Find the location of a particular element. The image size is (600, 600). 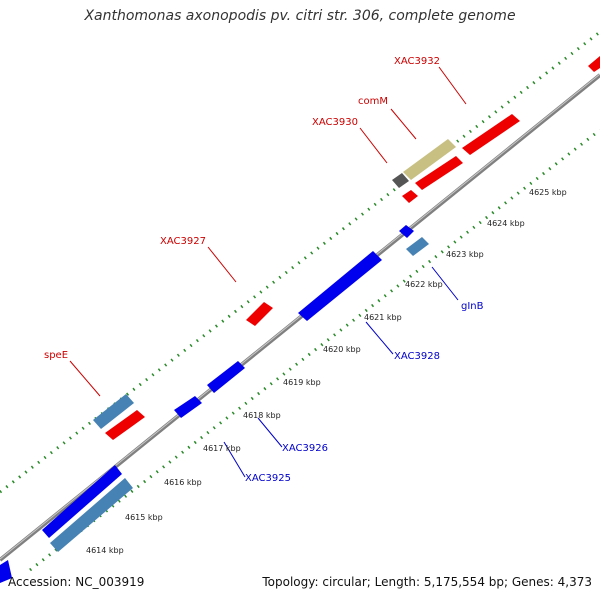

tick-label: 4625 kbp is located at coordinates (548, 192).